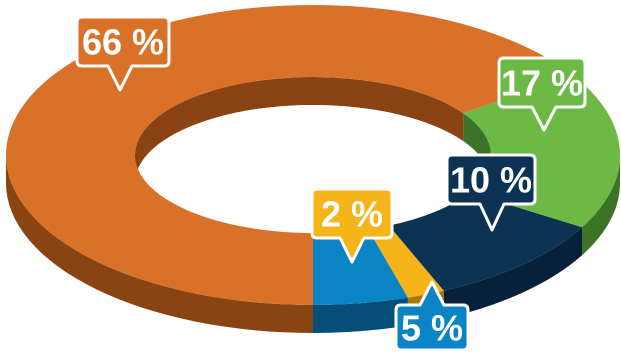  I want to click on slice-label-3: 2 %, so click(352, 214).